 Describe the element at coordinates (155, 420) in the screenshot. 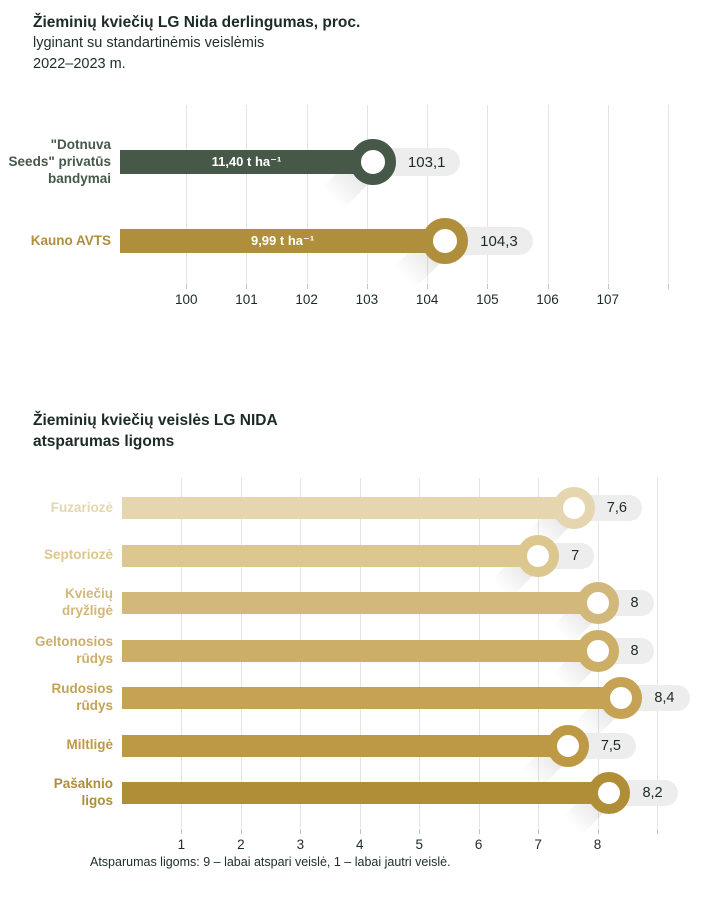

I see `disease-chart-title-line1: Žieminių kviečių veislės LG NIDA` at that location.